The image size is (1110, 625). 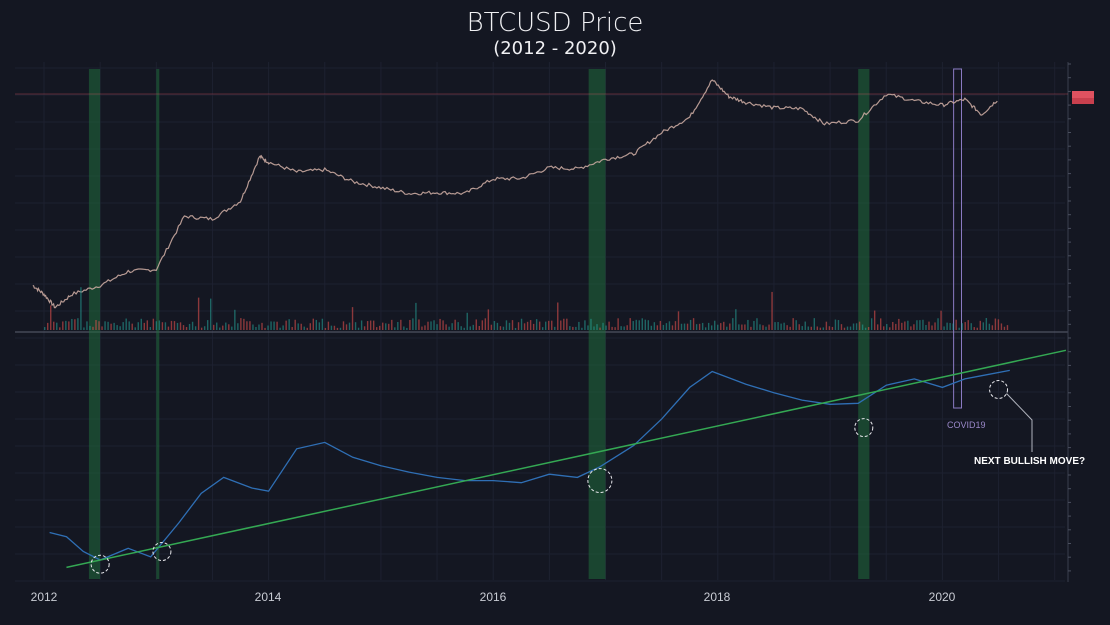 What do you see at coordinates (1083, 94) in the screenshot?
I see `price-tag` at bounding box center [1083, 94].